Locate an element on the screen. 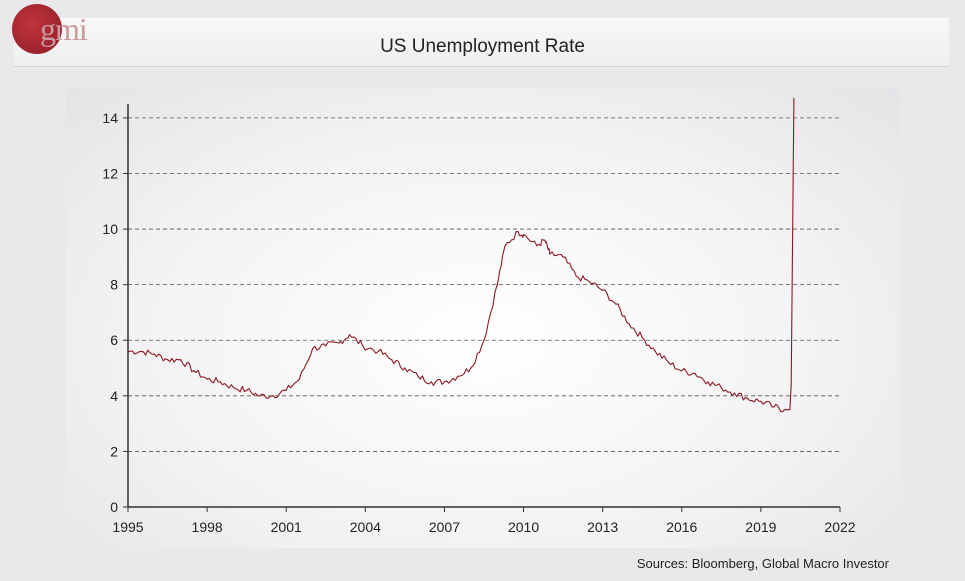 Image resolution: width=965 pixels, height=581 pixels. x-tick-label: 2007 is located at coordinates (444, 527).